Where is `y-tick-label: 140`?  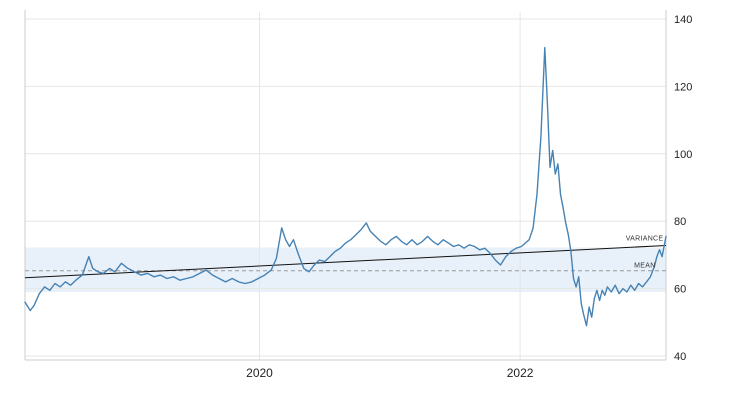
y-tick-label: 140 is located at coordinates (683, 20).